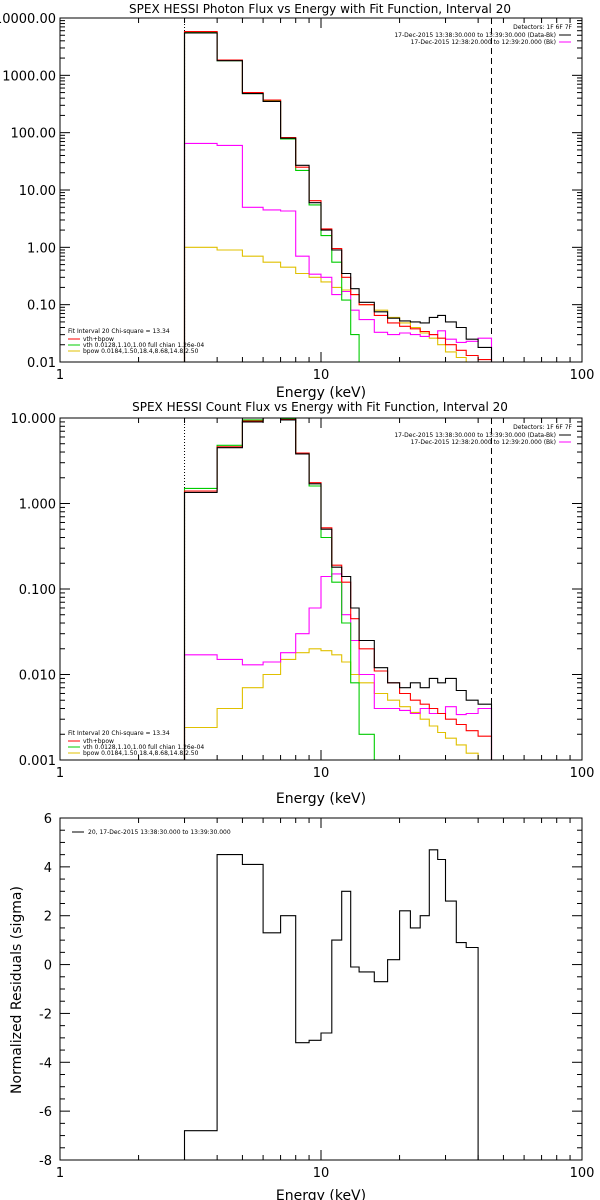 The image size is (600, 1200). I want to click on series-bpow, so click(337, 704).